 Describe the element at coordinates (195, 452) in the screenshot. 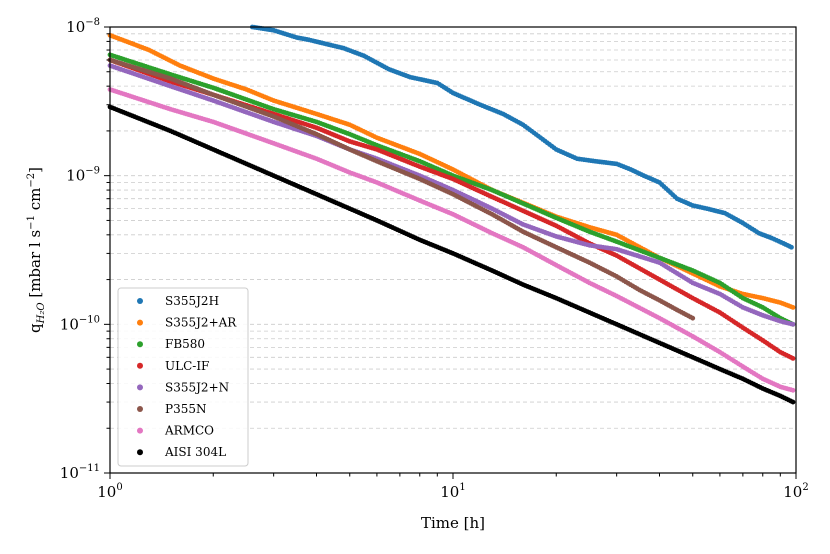

I see `legend-label: AISI 304L` at that location.